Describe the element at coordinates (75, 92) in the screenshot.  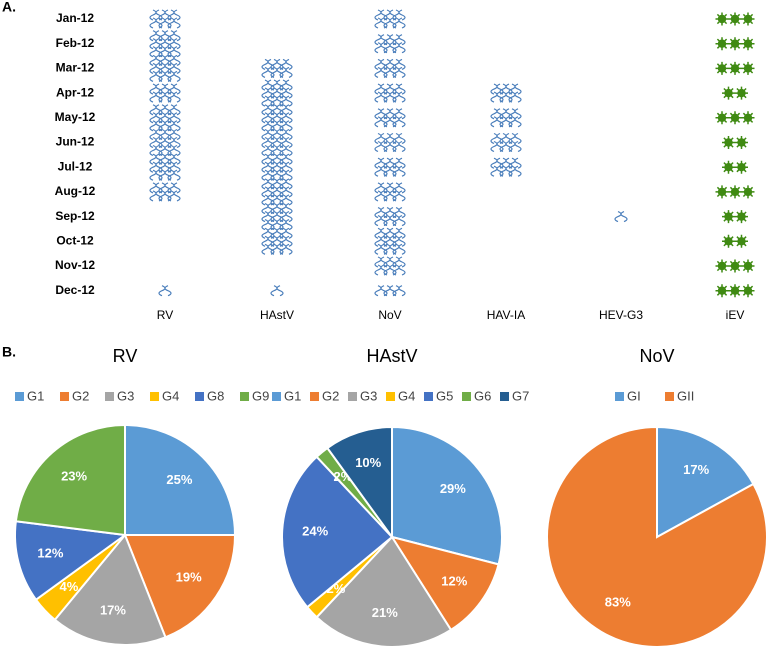
I see `month-label: Apr-12` at that location.